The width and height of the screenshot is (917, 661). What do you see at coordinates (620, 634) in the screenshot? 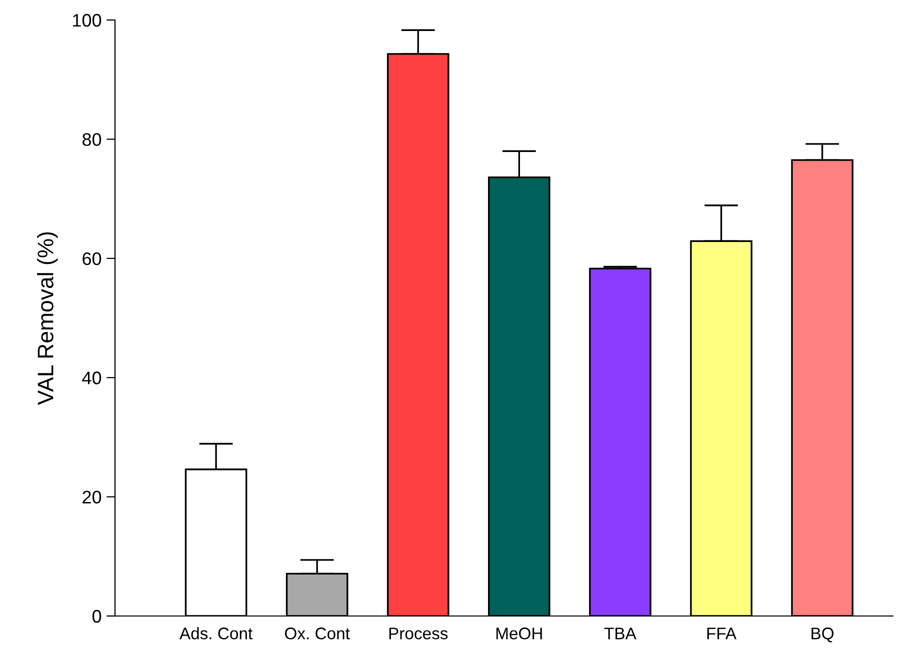
I see `x-tick-label: TBA` at bounding box center [620, 634].